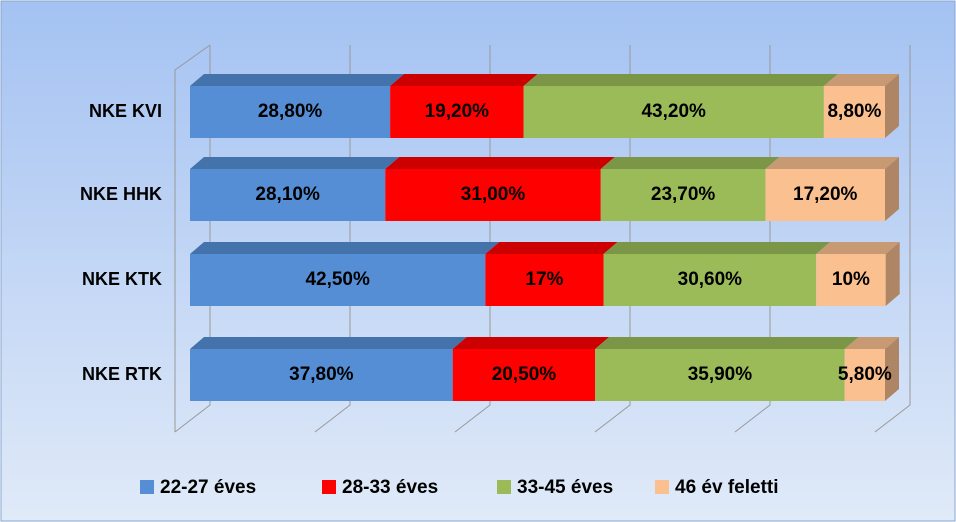  I want to click on legend-label: 46 év feletti, so click(727, 487).